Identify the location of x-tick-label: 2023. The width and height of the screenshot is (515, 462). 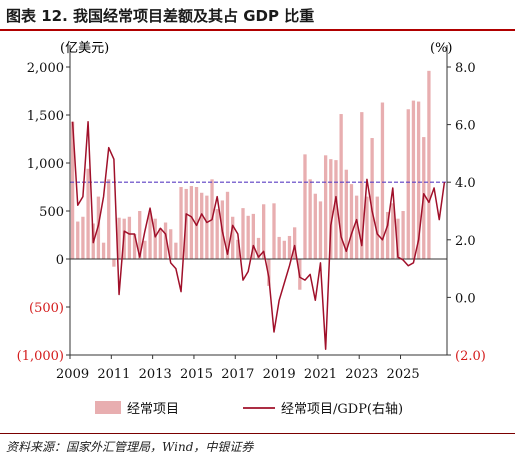
(361, 374).